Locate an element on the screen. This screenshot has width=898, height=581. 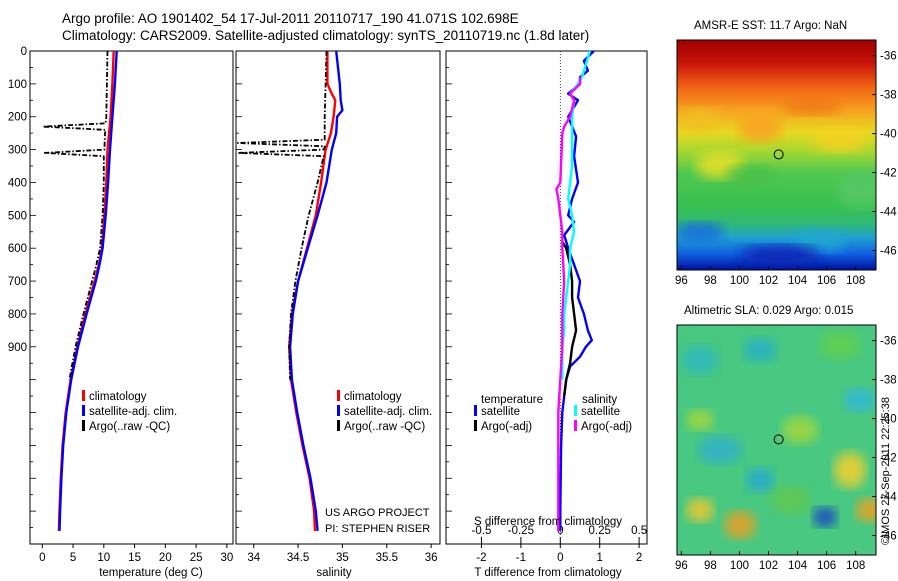
sst-map-panel: 96 98 100 102 104 106 108 -36 -38 -40 -42 -44 -46 is located at coordinates (786, 163).